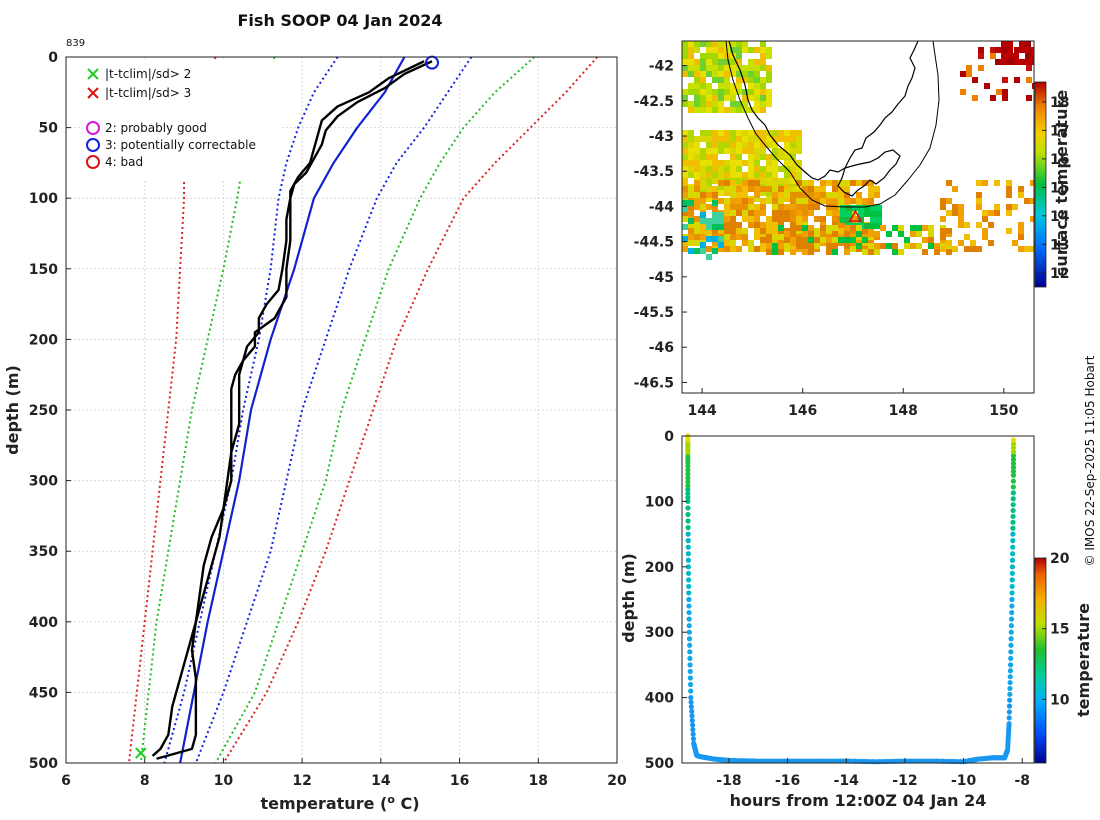 The height and width of the screenshot is (820, 1100). What do you see at coordinates (139, 93) in the screenshot?
I see `legend-flag-entry: |t-tclim|/sd> 3` at bounding box center [139, 93].